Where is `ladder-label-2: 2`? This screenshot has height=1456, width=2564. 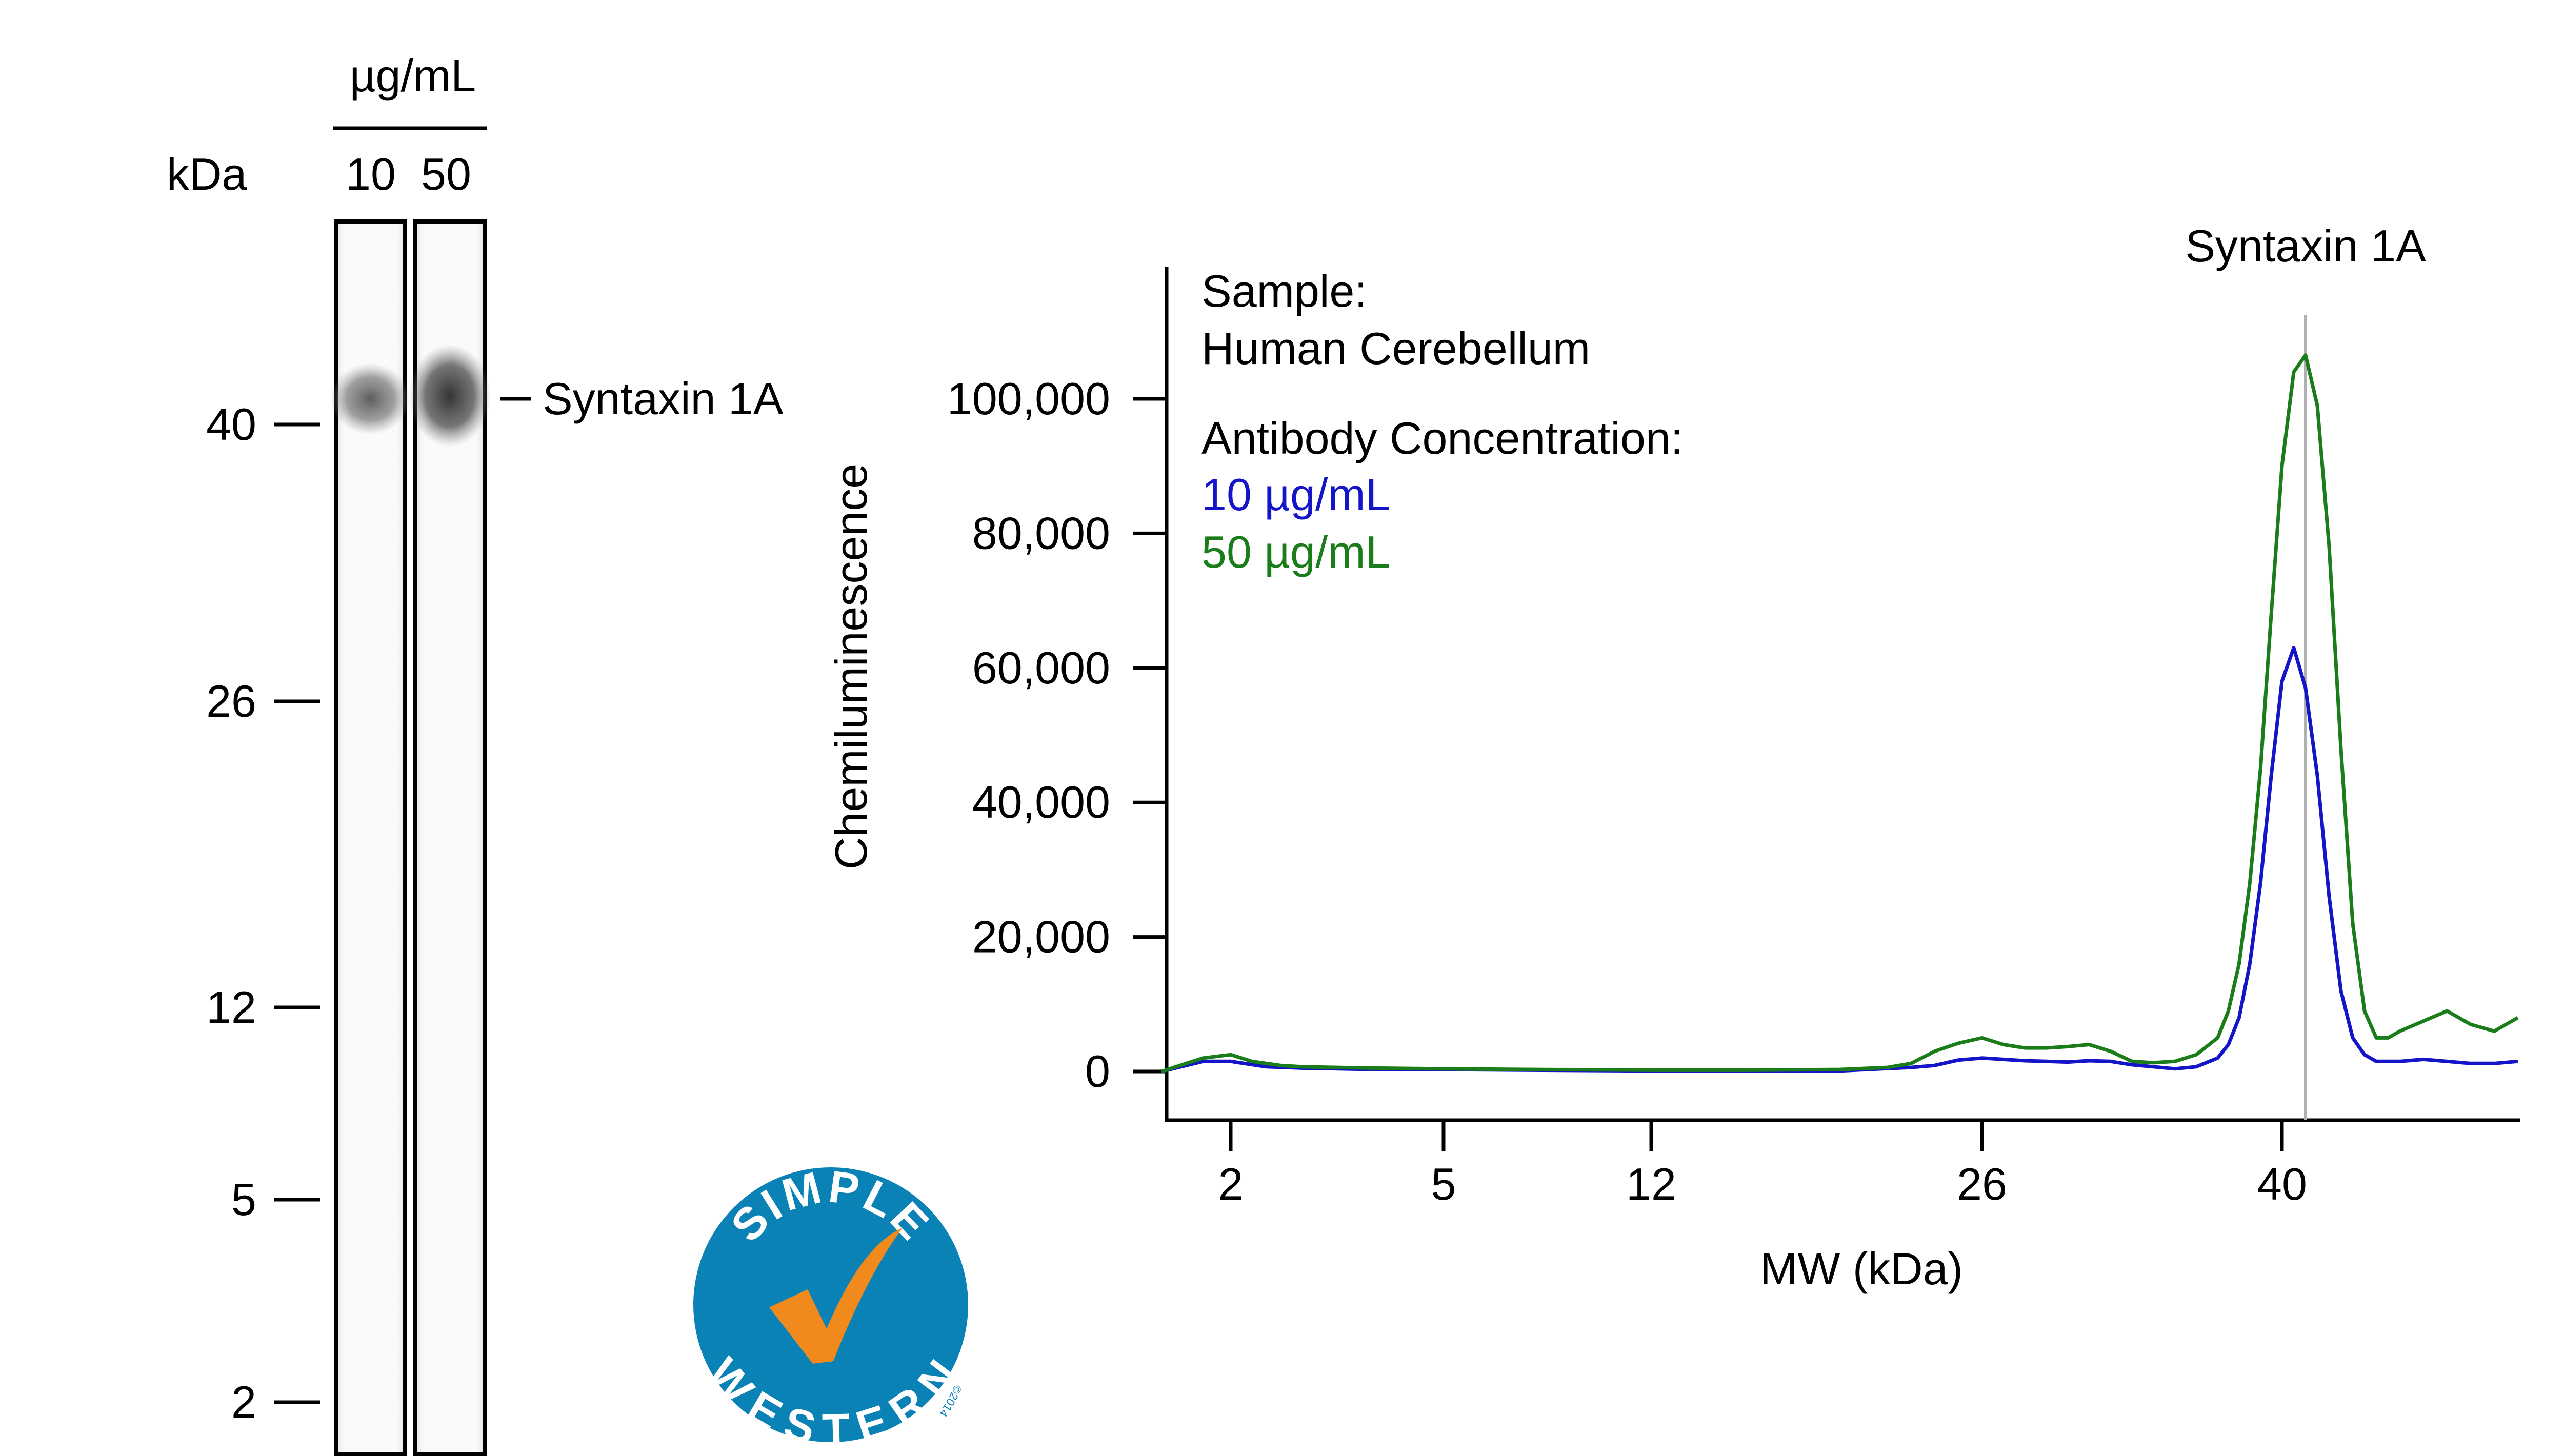
ladder-label-2: 2 is located at coordinates (244, 1402).